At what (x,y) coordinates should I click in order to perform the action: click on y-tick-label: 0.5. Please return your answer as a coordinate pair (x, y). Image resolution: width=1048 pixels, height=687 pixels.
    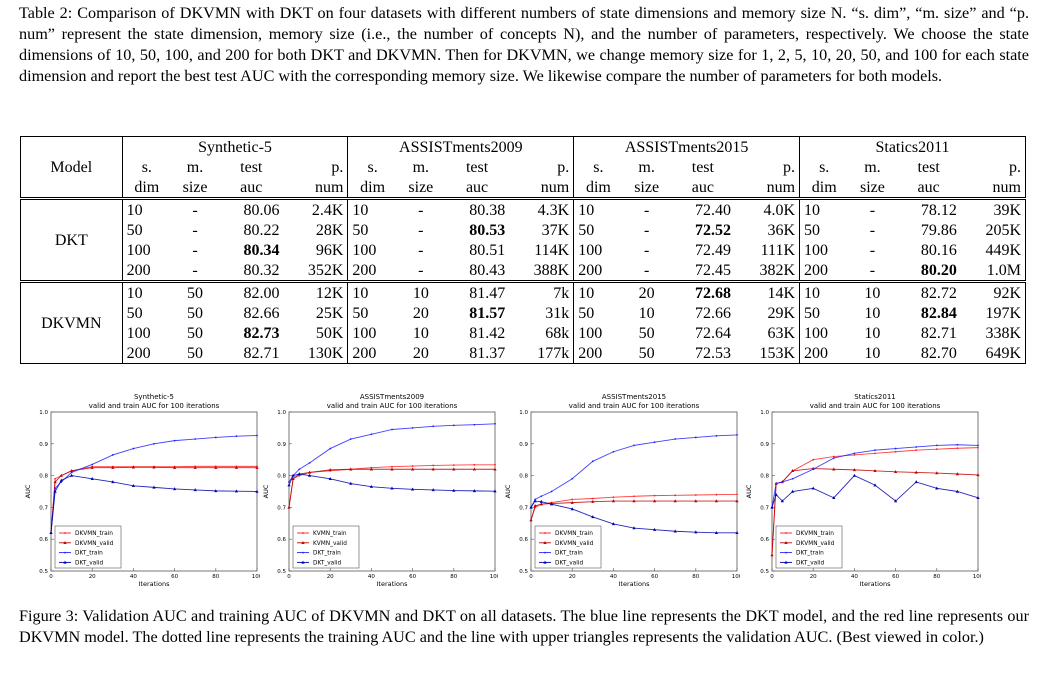
    Looking at the image, I should click on (523, 572).